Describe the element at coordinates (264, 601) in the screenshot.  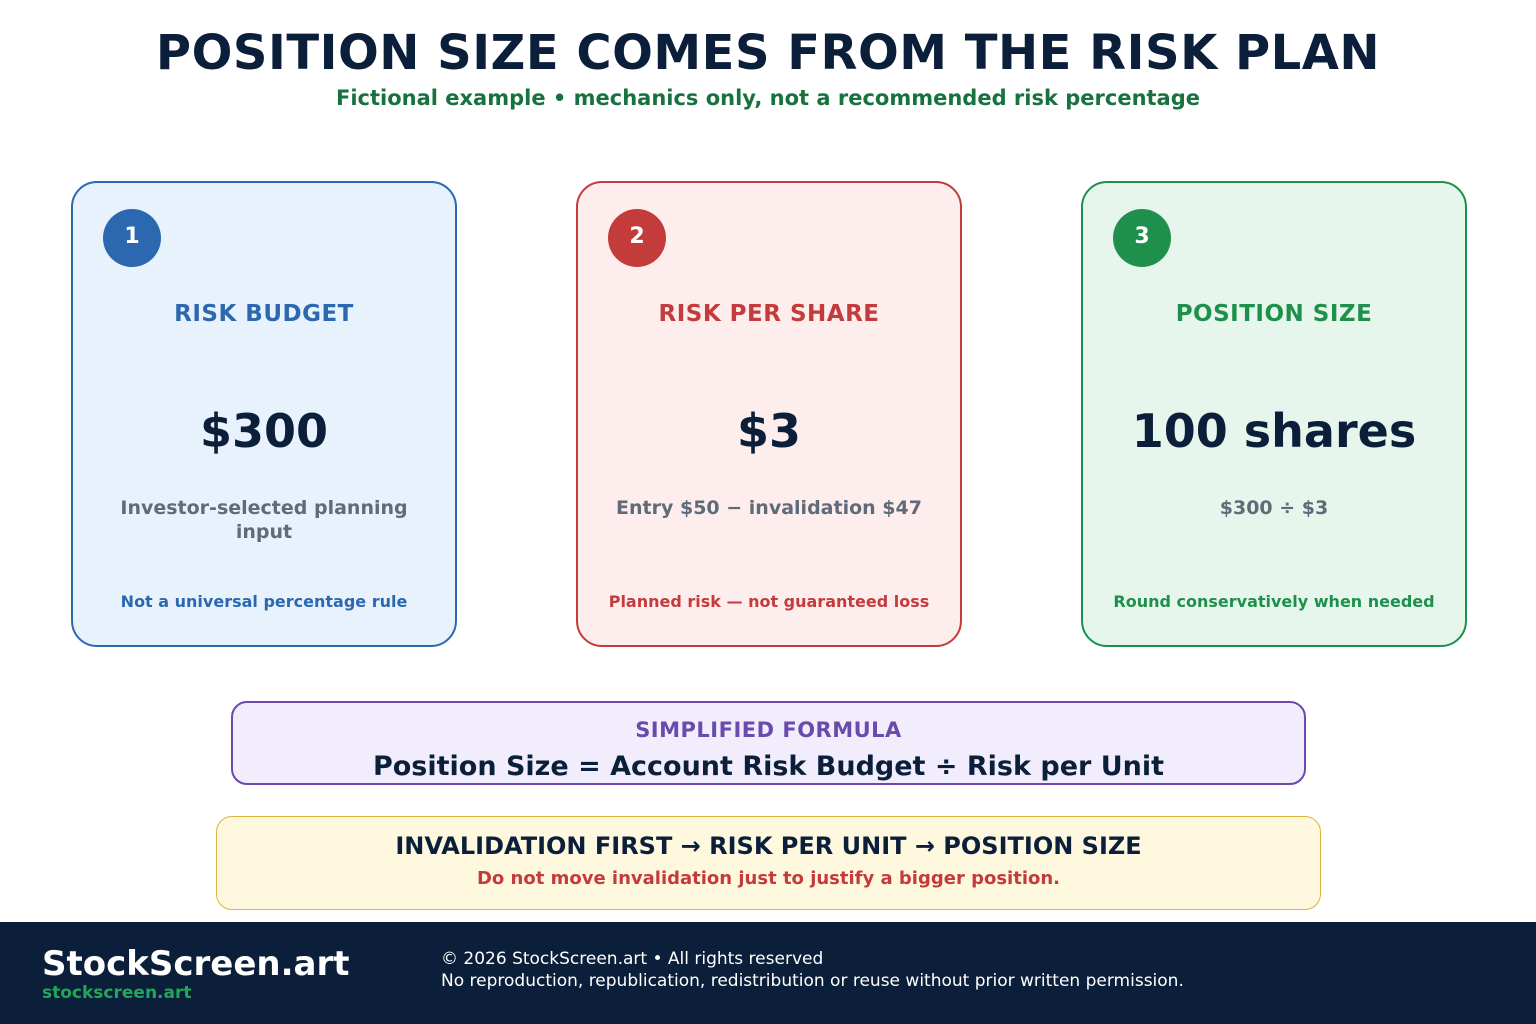
I see `step-note: Not a universal percentage rule` at that location.